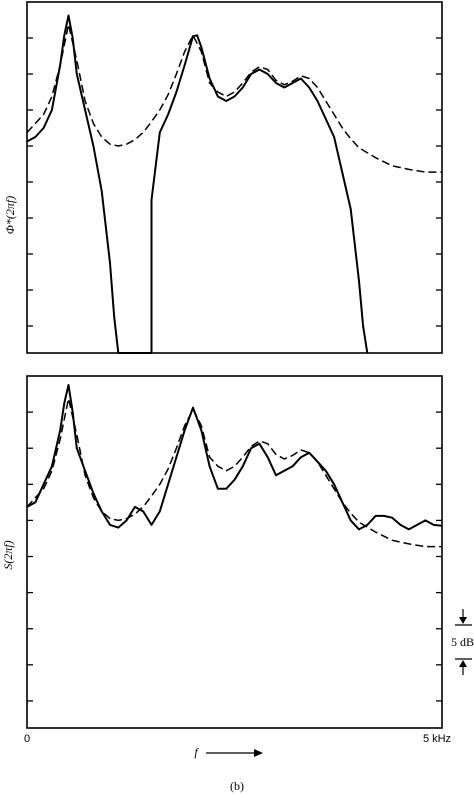  I want to click on arrow-up-icon, so click(463, 663).